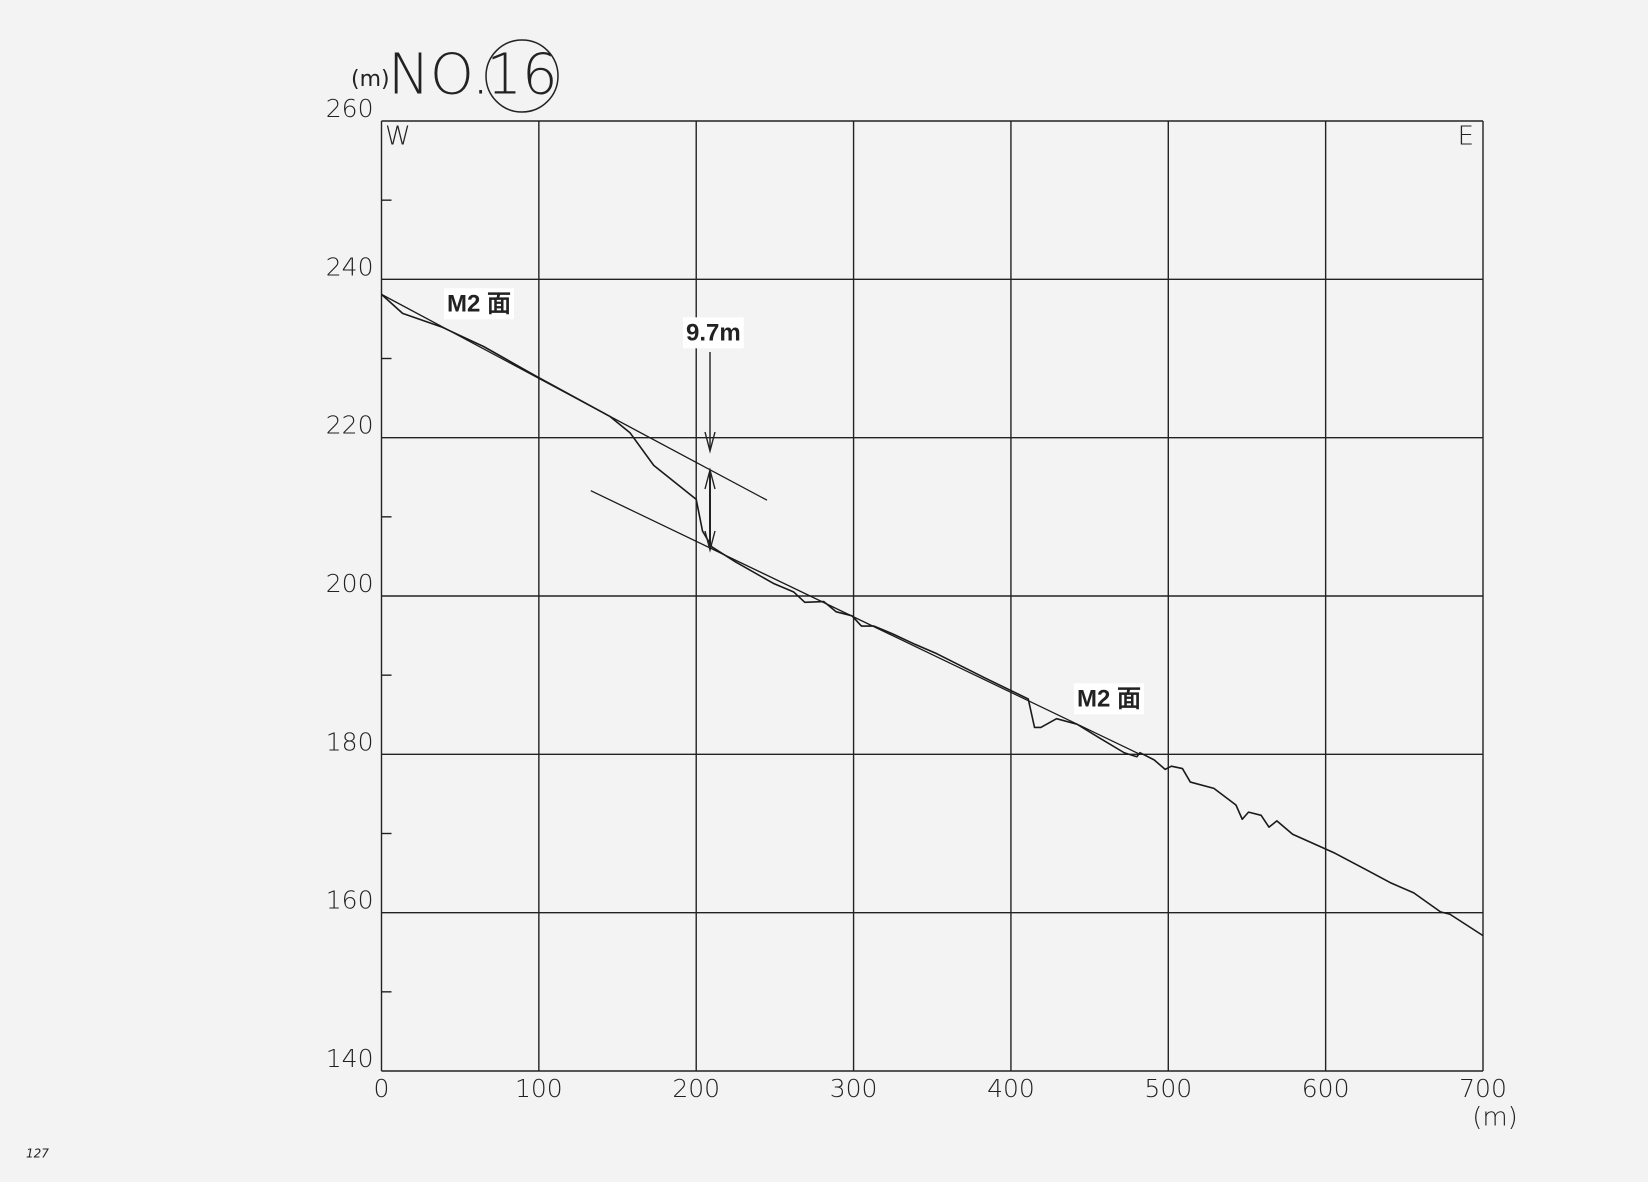  What do you see at coordinates (1011, 1088) in the screenshot?
I see `x-tick-label: 400` at bounding box center [1011, 1088].